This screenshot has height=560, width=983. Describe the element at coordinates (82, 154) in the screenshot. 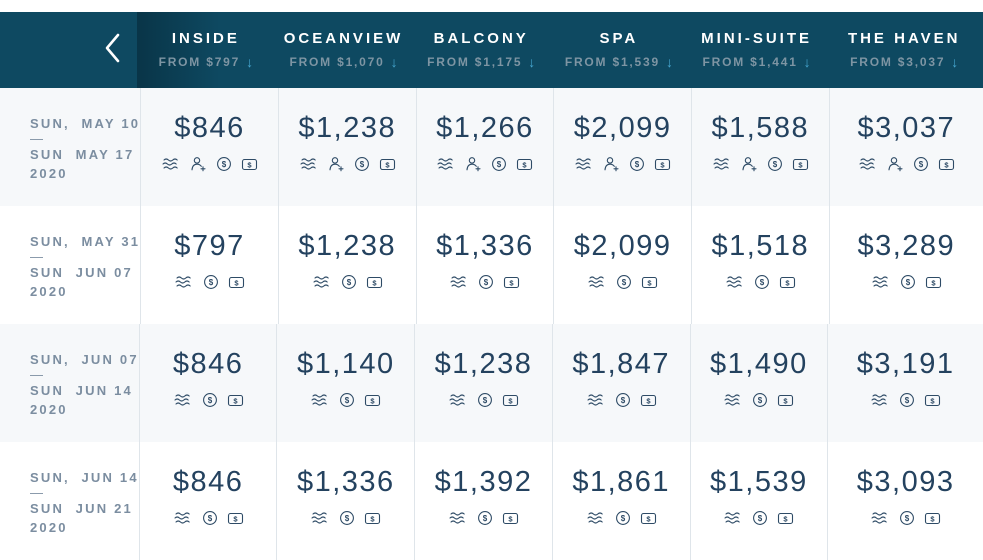

I see `date-end: SUN MAY 17` at that location.